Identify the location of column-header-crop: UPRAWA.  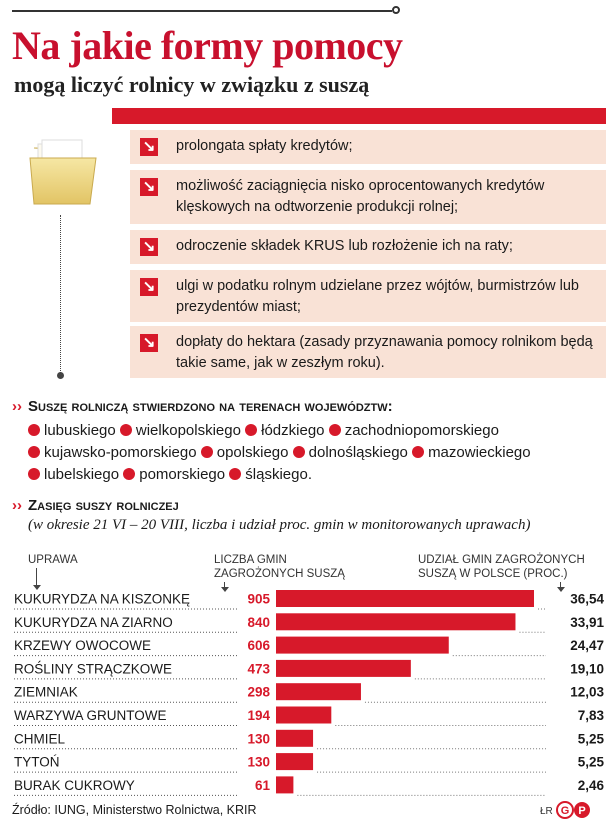
(53, 560).